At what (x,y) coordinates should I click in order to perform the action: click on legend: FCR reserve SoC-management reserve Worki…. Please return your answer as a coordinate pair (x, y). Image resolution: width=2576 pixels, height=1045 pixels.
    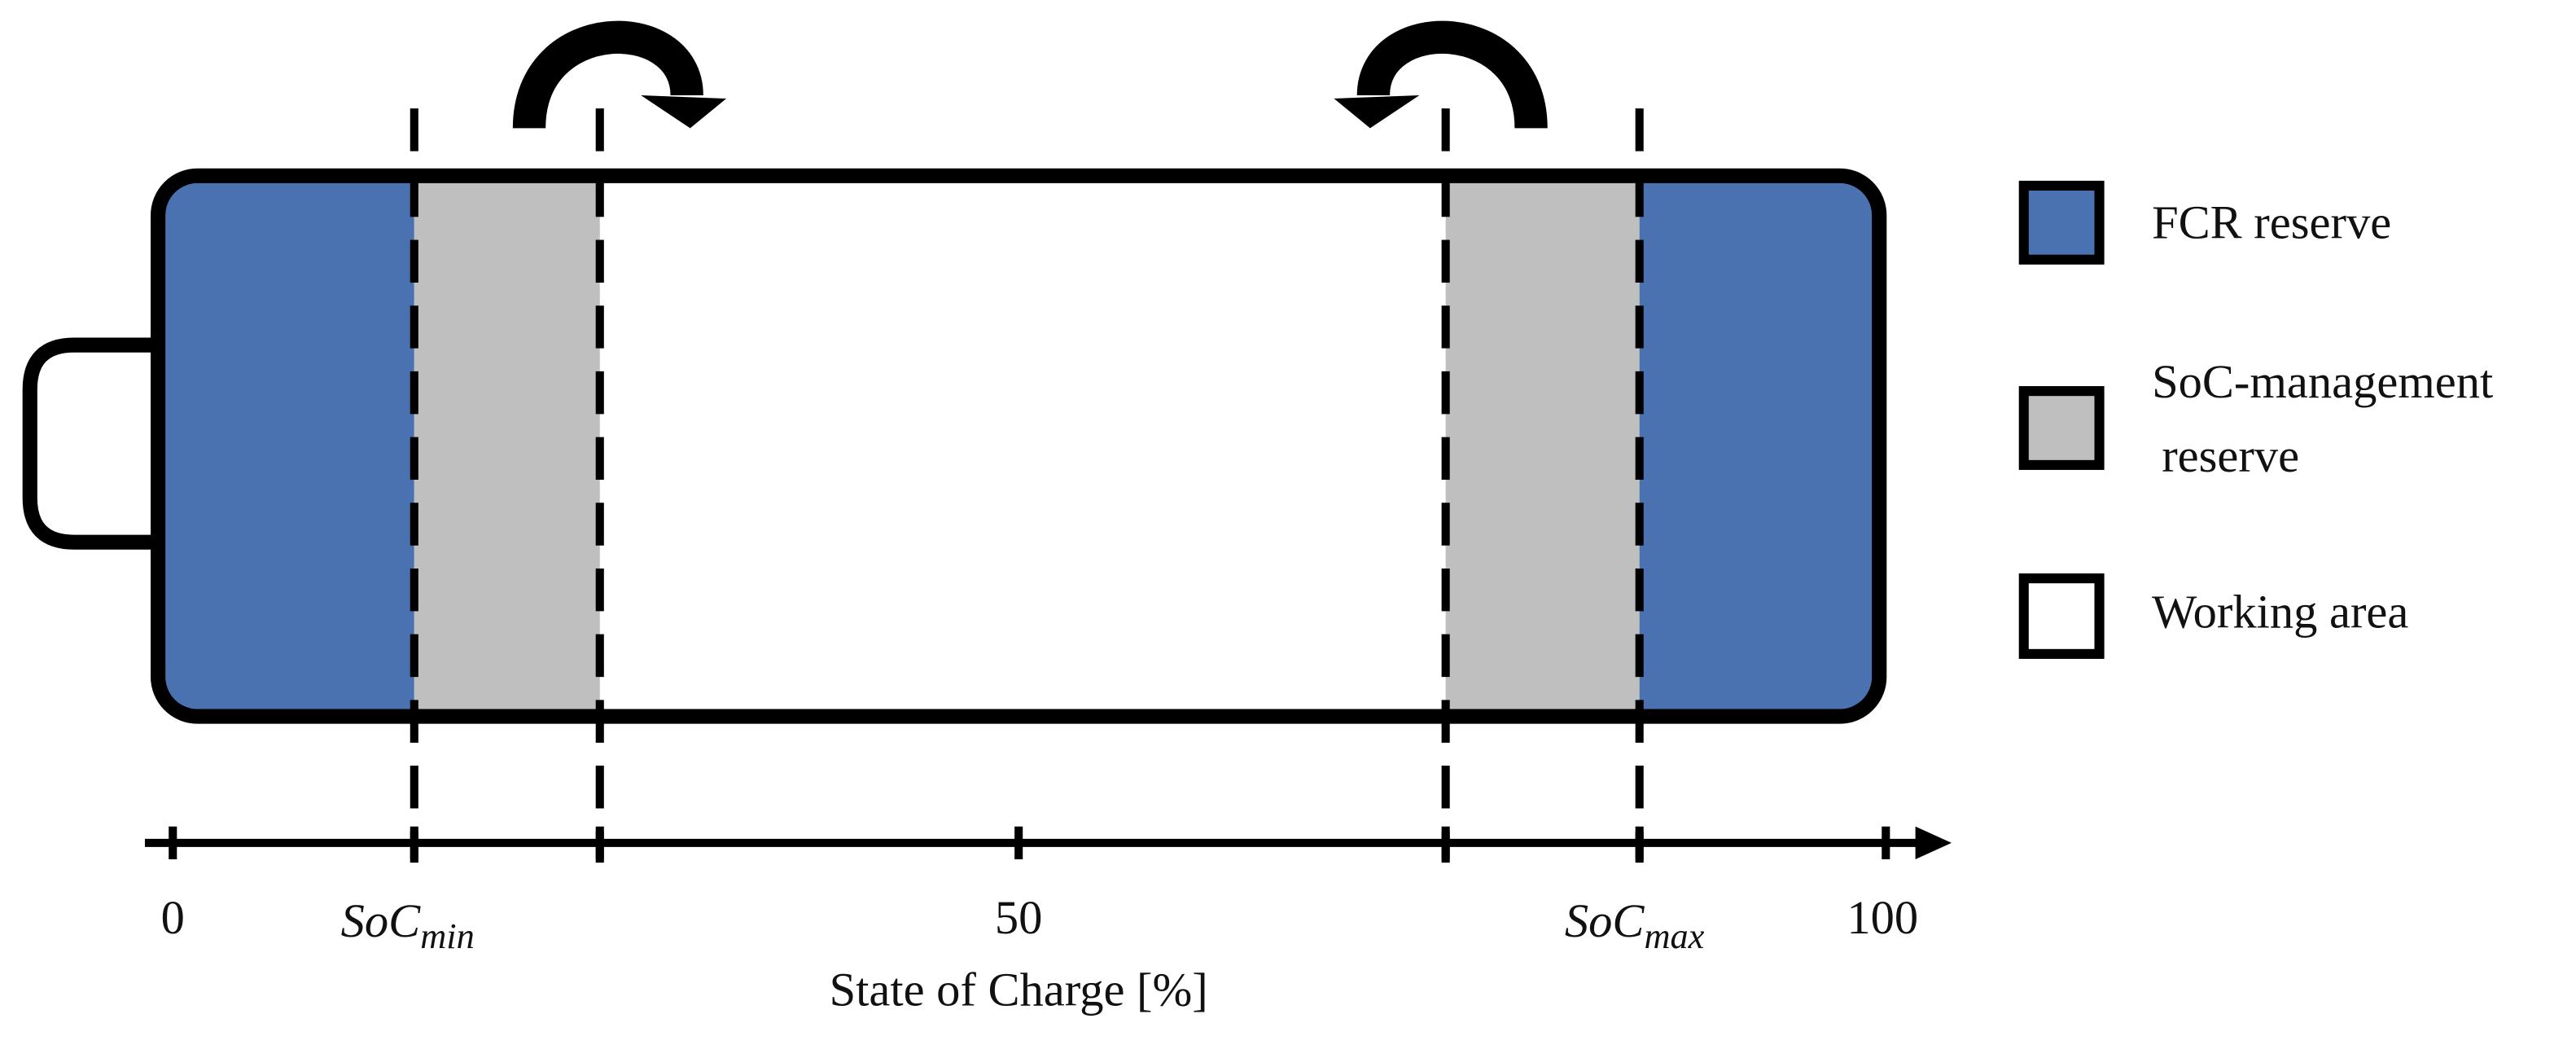
    Looking at the image, I should click on (2255, 419).